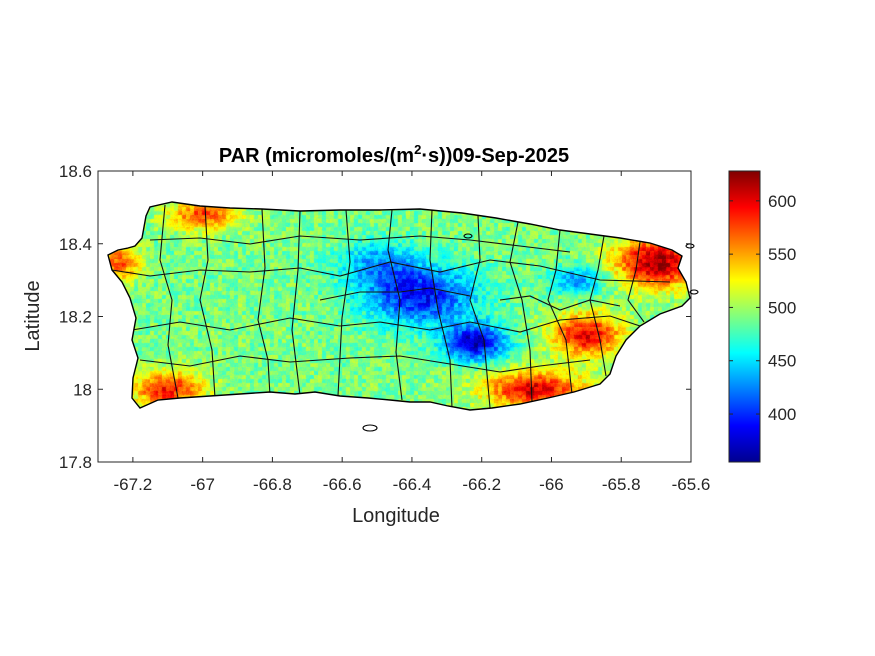 The height and width of the screenshot is (656, 875). What do you see at coordinates (782, 361) in the screenshot?
I see `colorbar-tick-label: 450` at bounding box center [782, 361].